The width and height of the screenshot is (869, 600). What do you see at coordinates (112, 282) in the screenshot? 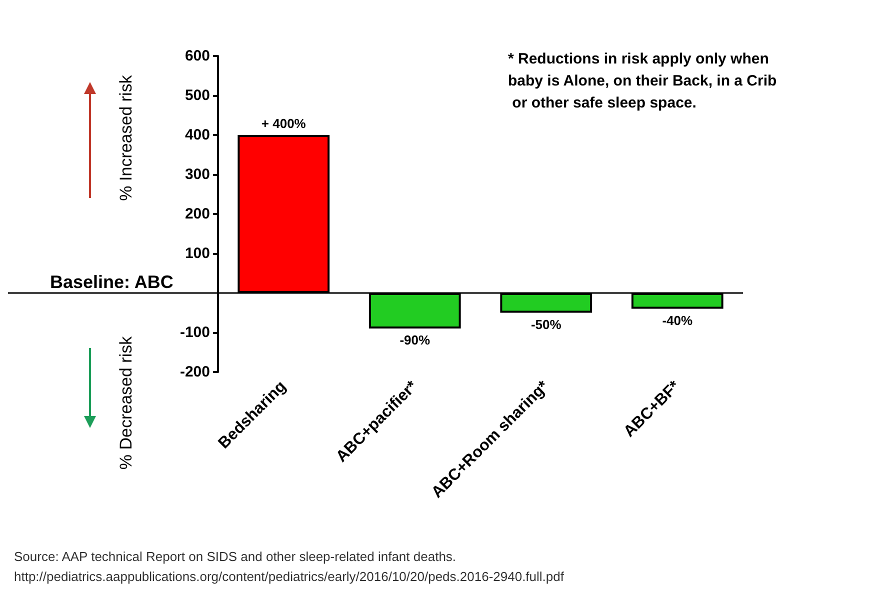
I see `ref-line-label: Baseline: ABC` at bounding box center [112, 282].